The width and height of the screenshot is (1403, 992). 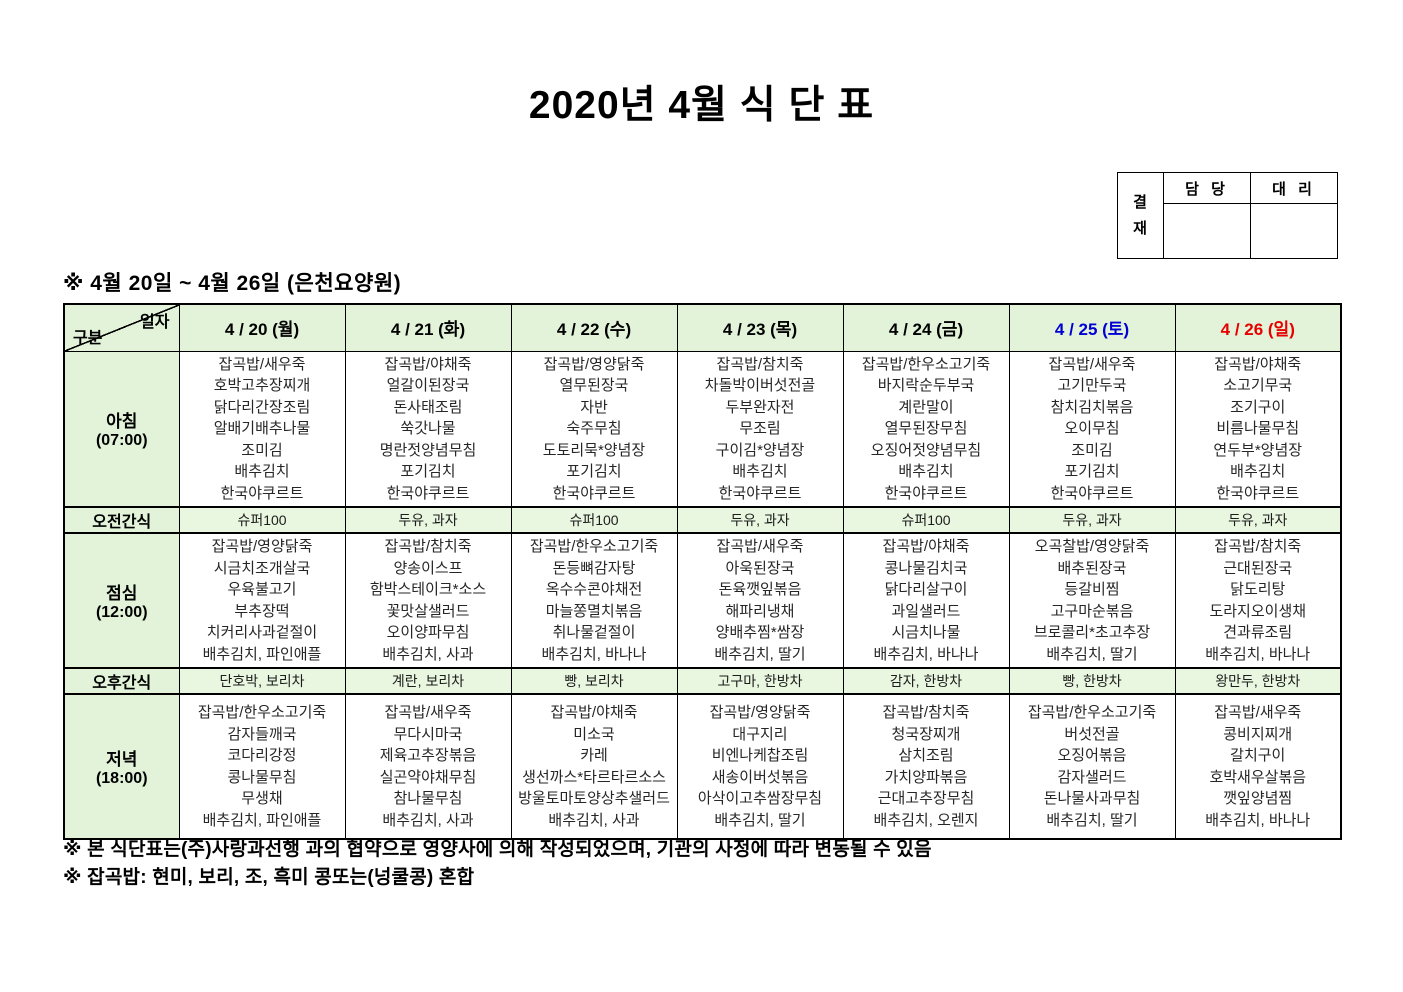 What do you see at coordinates (594, 327) in the screenshot?
I see `day-header-3: 4 / 22 (수)` at bounding box center [594, 327].